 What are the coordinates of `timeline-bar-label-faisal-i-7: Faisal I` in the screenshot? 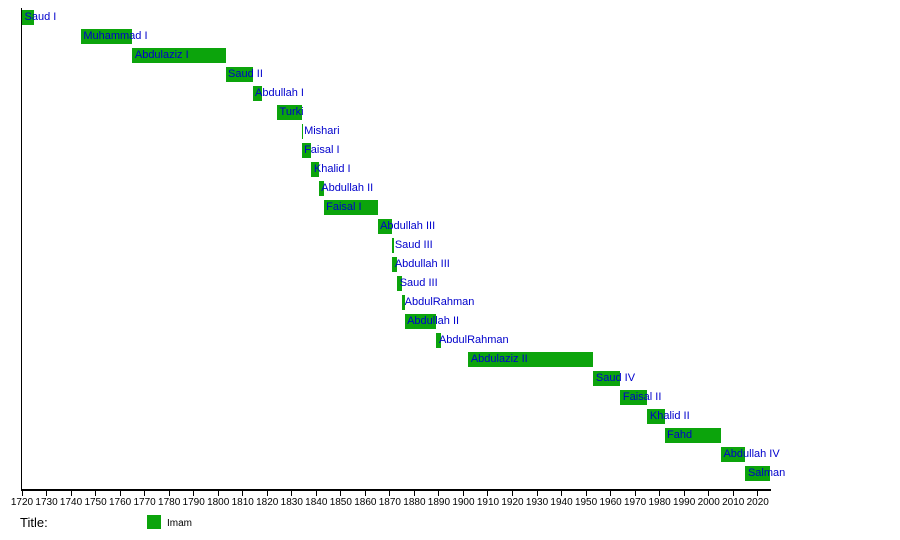 It's located at (322, 150).